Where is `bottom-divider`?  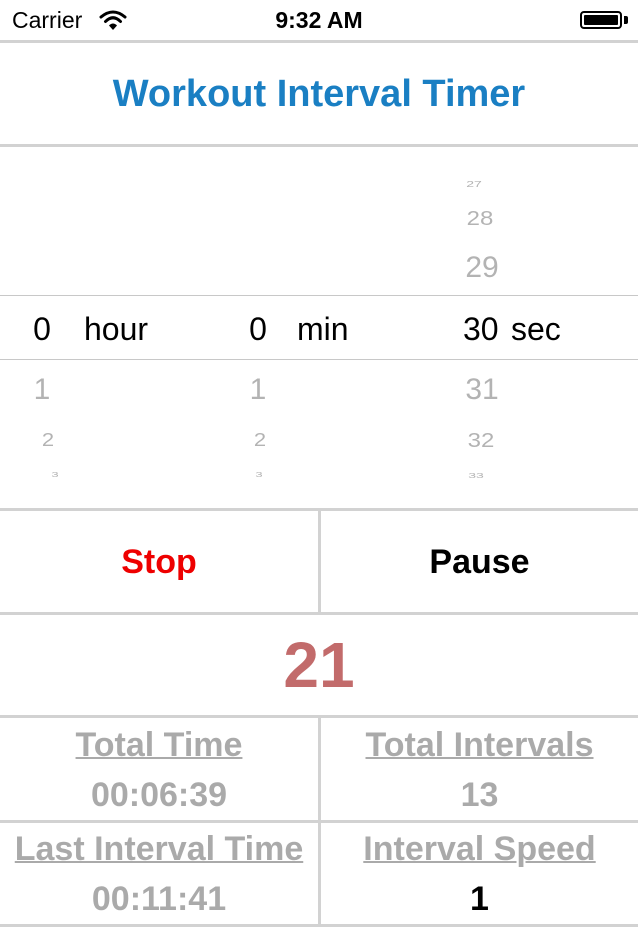
bottom-divider is located at coordinates (319, 925).